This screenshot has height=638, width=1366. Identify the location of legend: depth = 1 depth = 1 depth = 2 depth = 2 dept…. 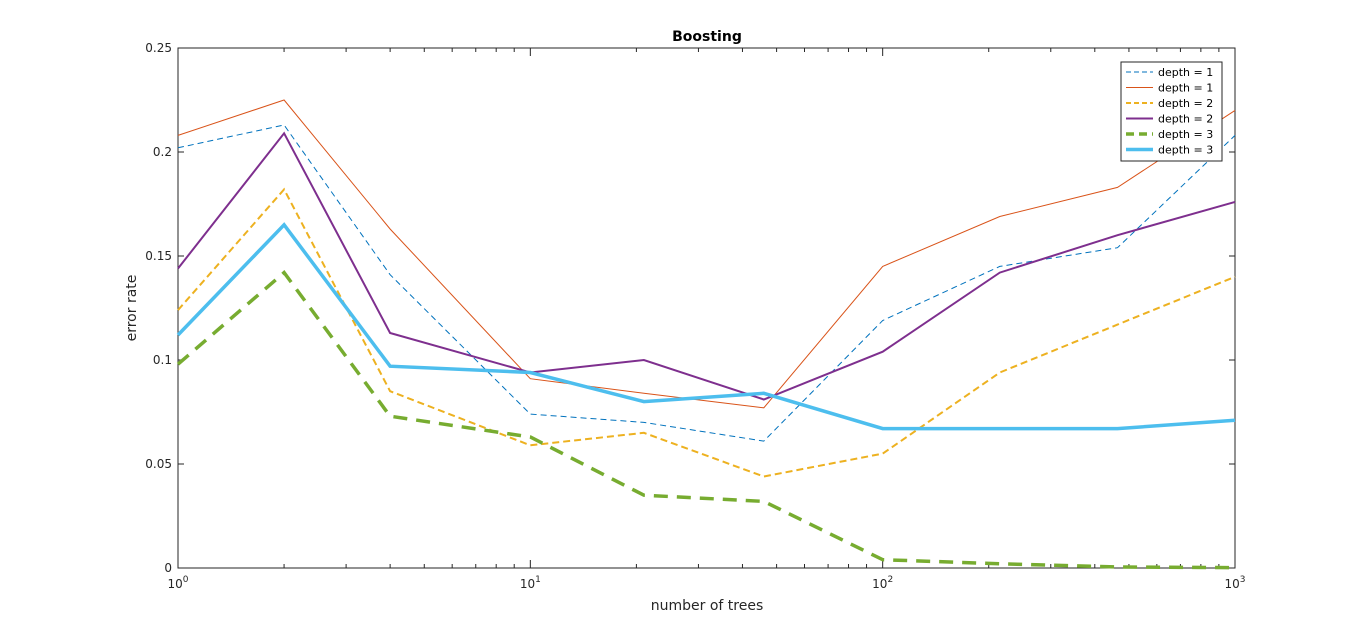
(1171, 111).